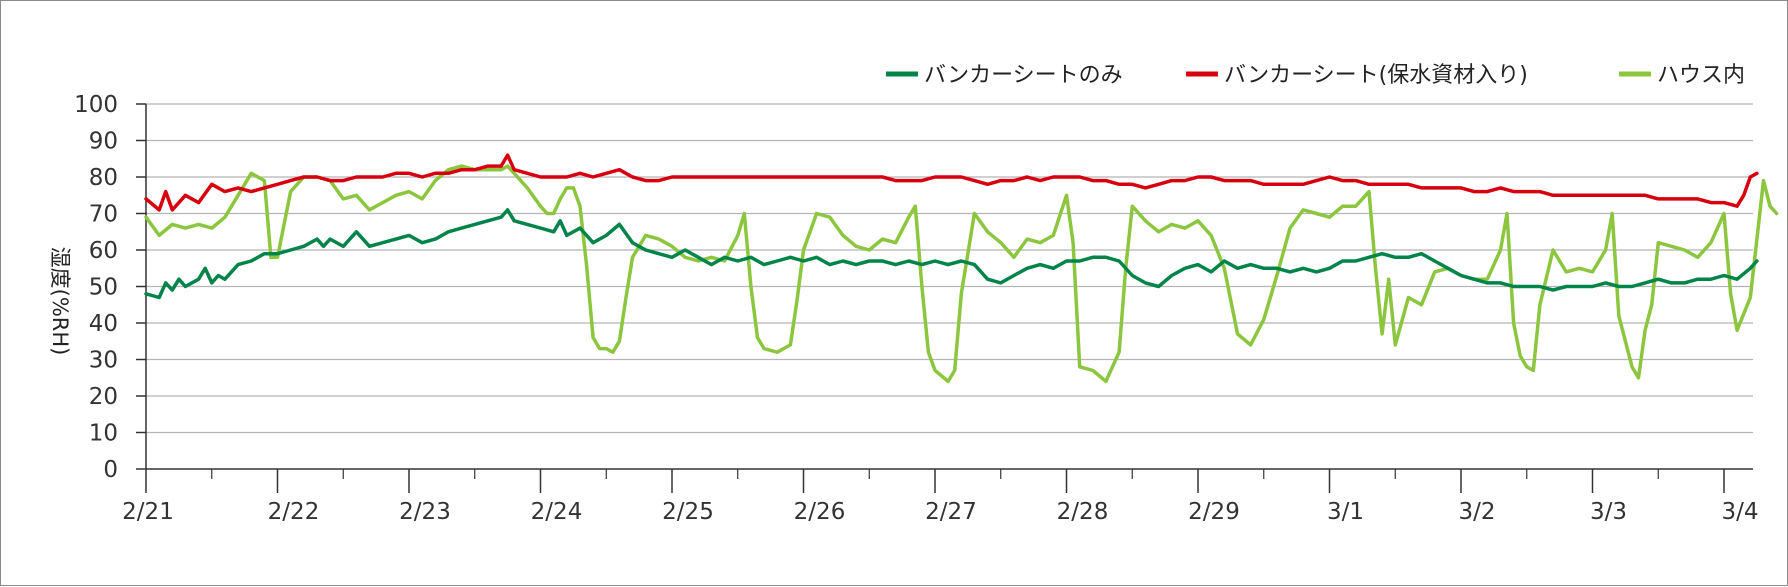  What do you see at coordinates (103, 142) in the screenshot?
I see `y-tick-label: 90` at bounding box center [103, 142].